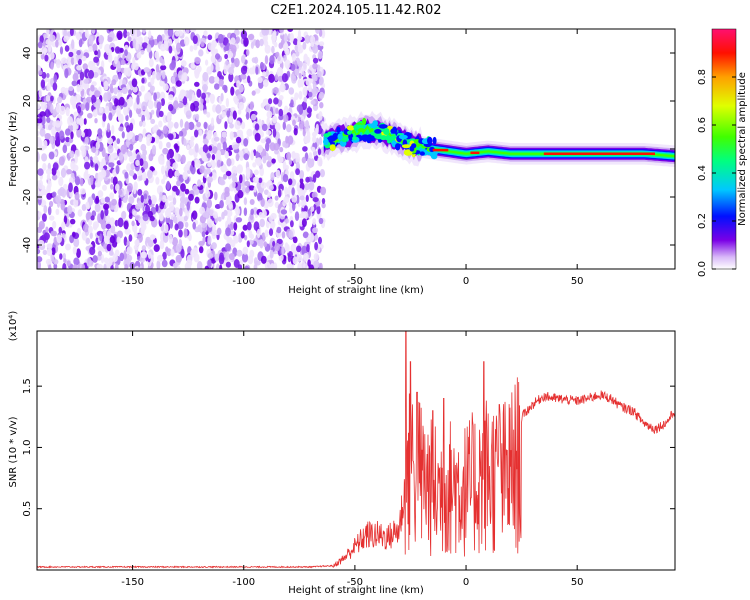  What do you see at coordinates (356, 290) in the screenshot?
I see `spectrogram-x-label: Height of straight line (km)` at bounding box center [356, 290].